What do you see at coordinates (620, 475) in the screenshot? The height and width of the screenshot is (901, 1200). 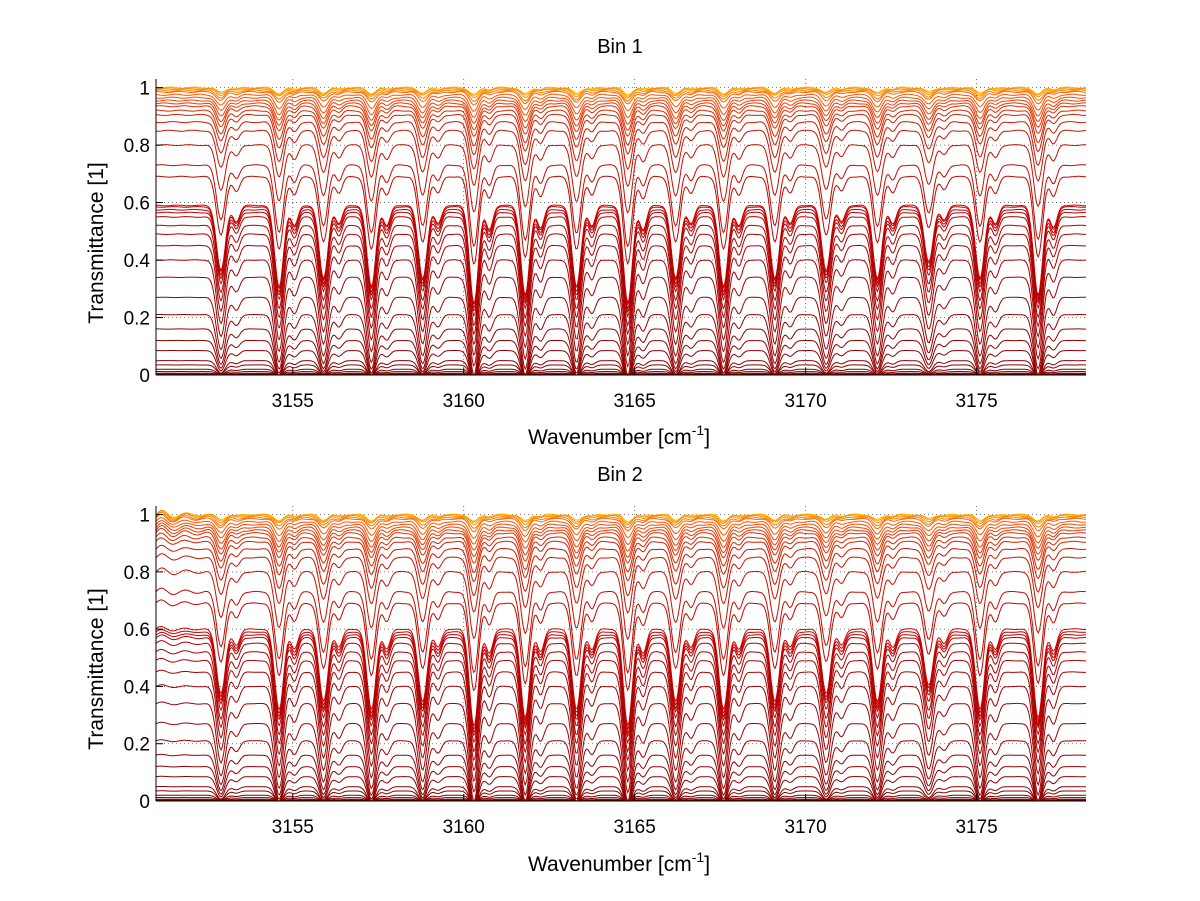 I see `chart-title: Bin 2` at bounding box center [620, 475].